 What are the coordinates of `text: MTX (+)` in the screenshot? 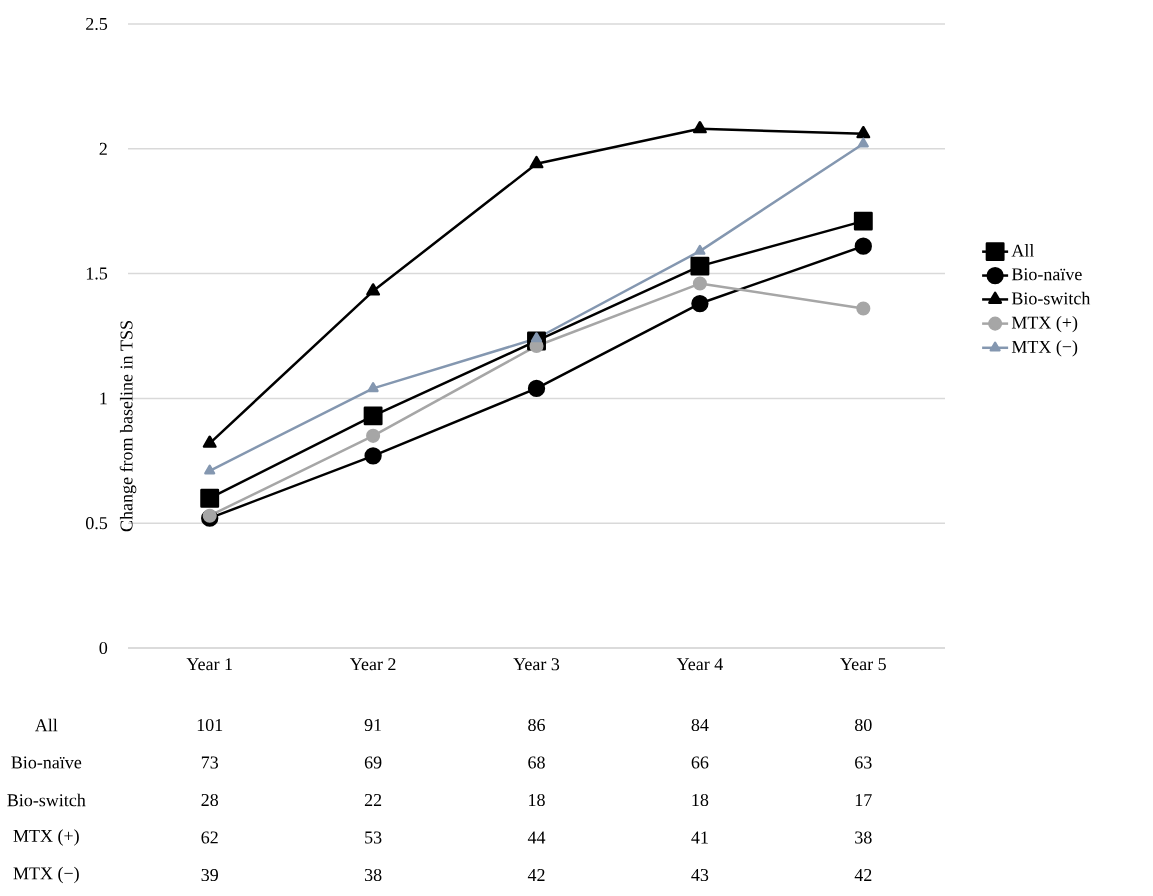 It's located at (46, 837).